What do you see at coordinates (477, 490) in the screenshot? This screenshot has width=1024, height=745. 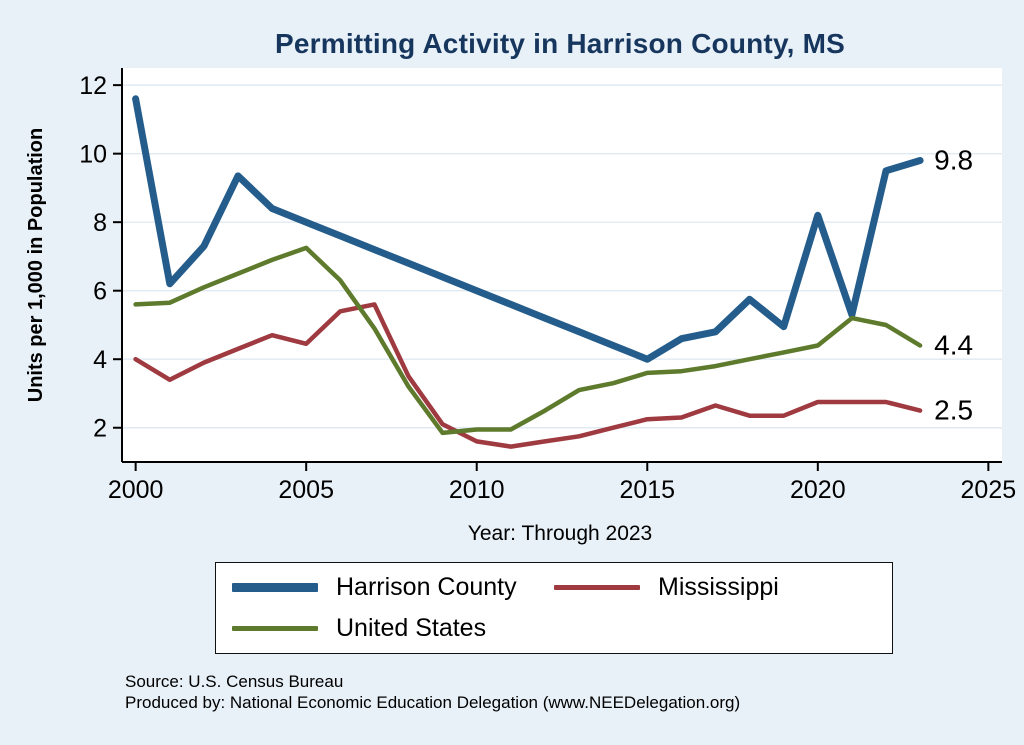 I see `svg-text: 2010` at bounding box center [477, 490].